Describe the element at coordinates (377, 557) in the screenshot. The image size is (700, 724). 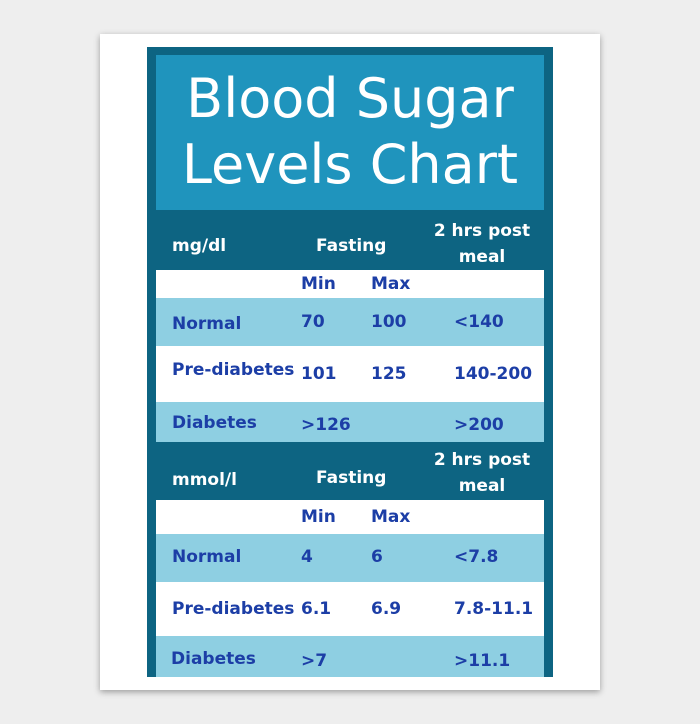
I see `max-value: 6` at that location.